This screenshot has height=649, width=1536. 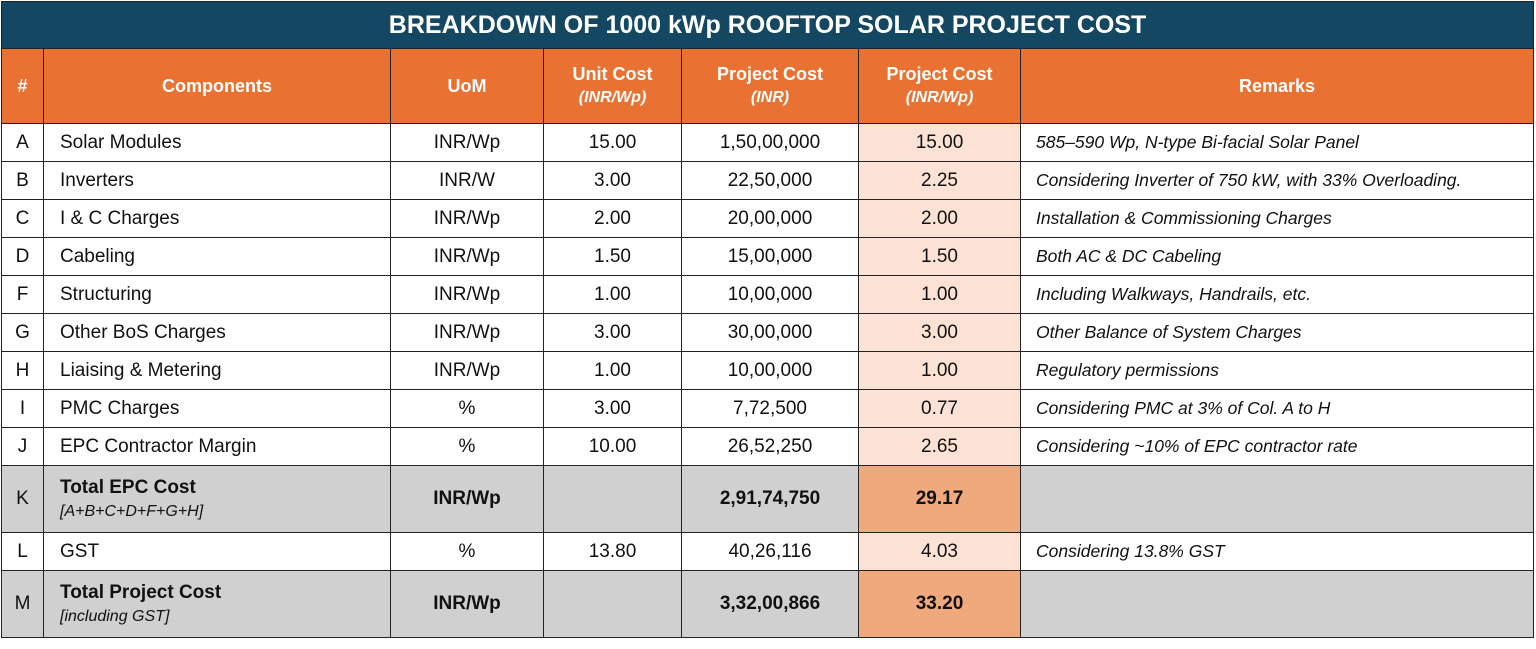 I want to click on cell-id: B, so click(x=22, y=180).